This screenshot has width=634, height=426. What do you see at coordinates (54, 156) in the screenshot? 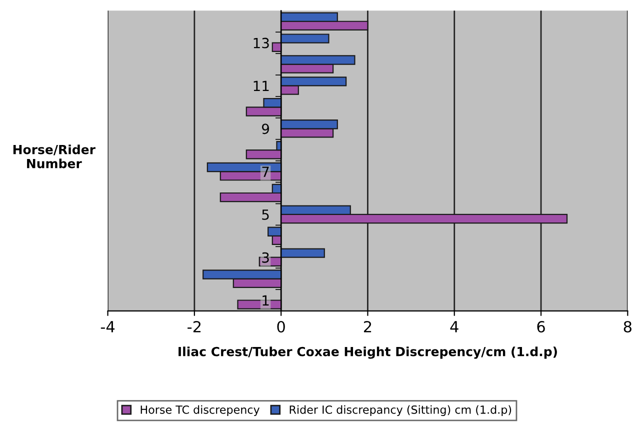
I see `y-axis-title: Horse/Rider Number` at bounding box center [54, 156].